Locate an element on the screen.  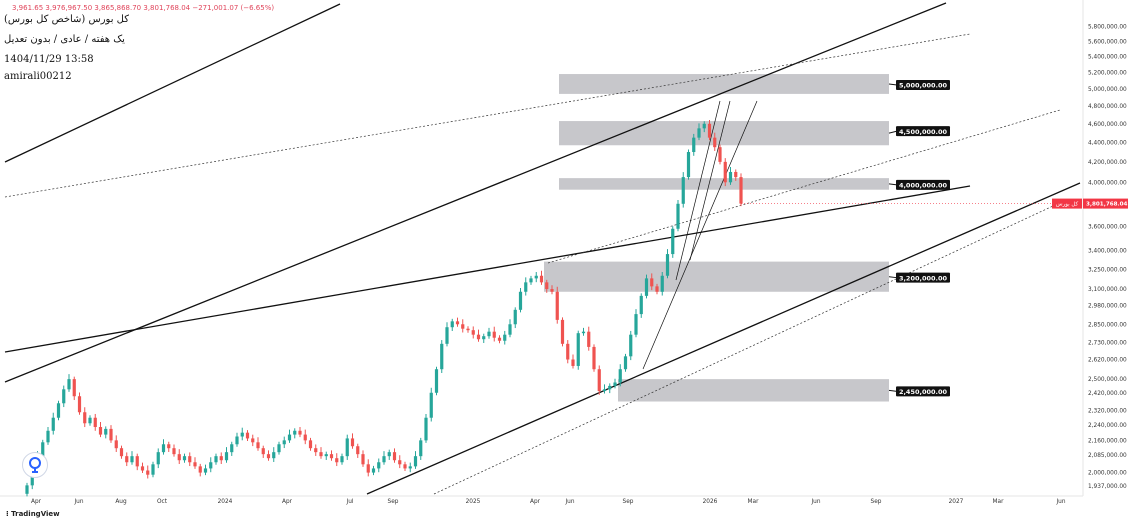
y-tick-label: 2,500,000.00 is located at coordinates (1107, 380).